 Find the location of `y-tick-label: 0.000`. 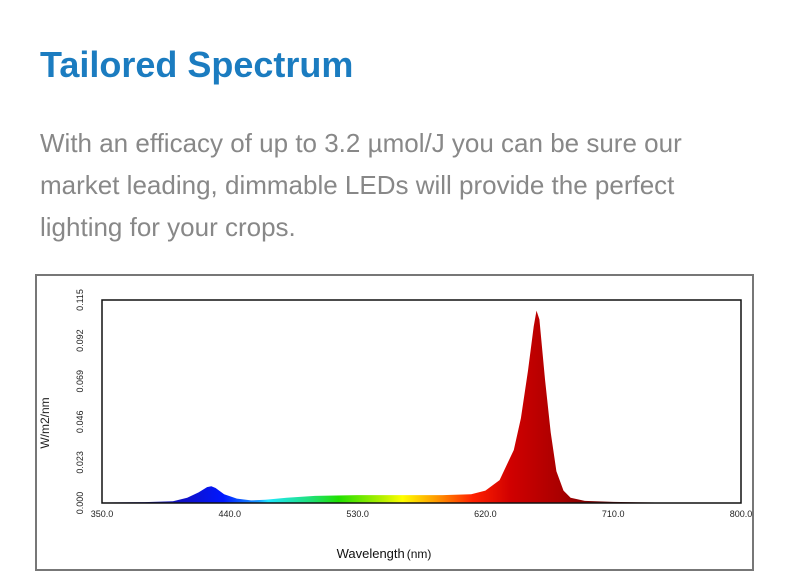

y-tick-label: 0.000 is located at coordinates (80, 503).